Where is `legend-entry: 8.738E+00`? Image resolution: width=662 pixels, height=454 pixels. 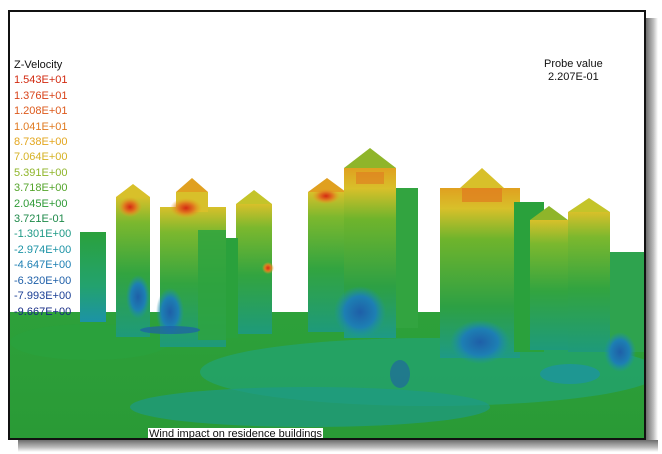 legend-entry: 8.738E+00 is located at coordinates (41, 142).